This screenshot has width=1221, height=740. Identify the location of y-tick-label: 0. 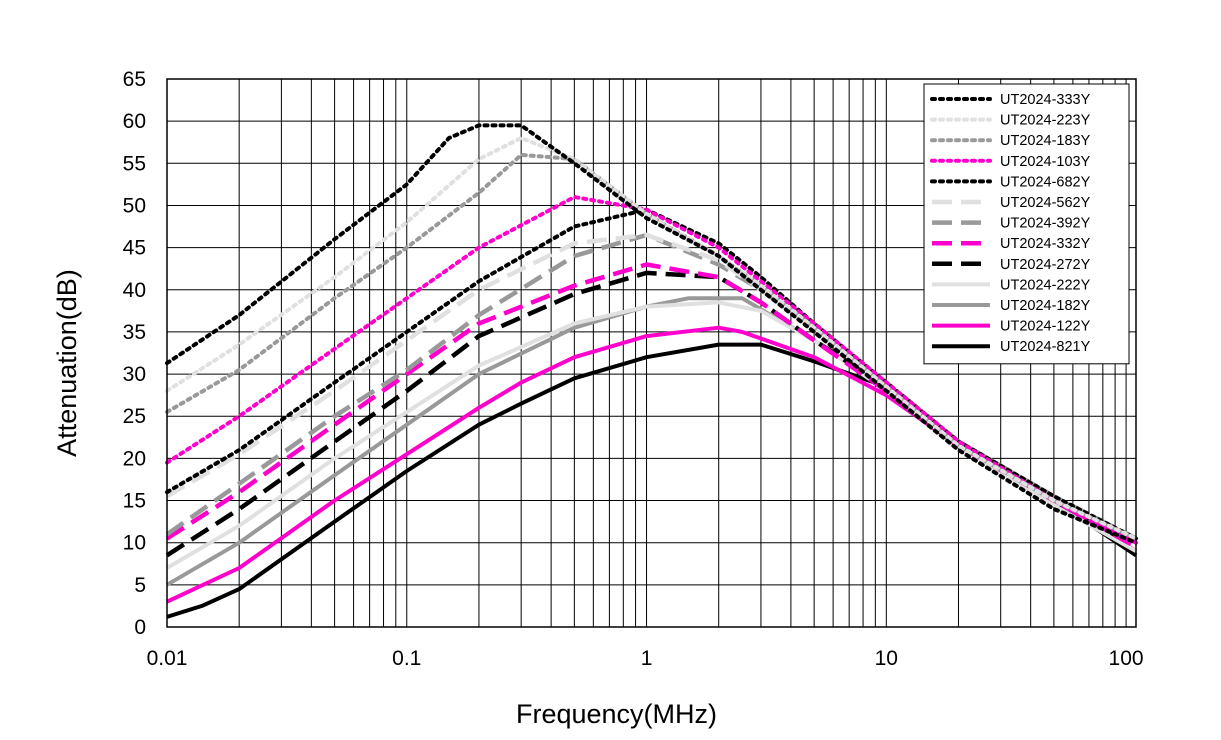
(140, 627).